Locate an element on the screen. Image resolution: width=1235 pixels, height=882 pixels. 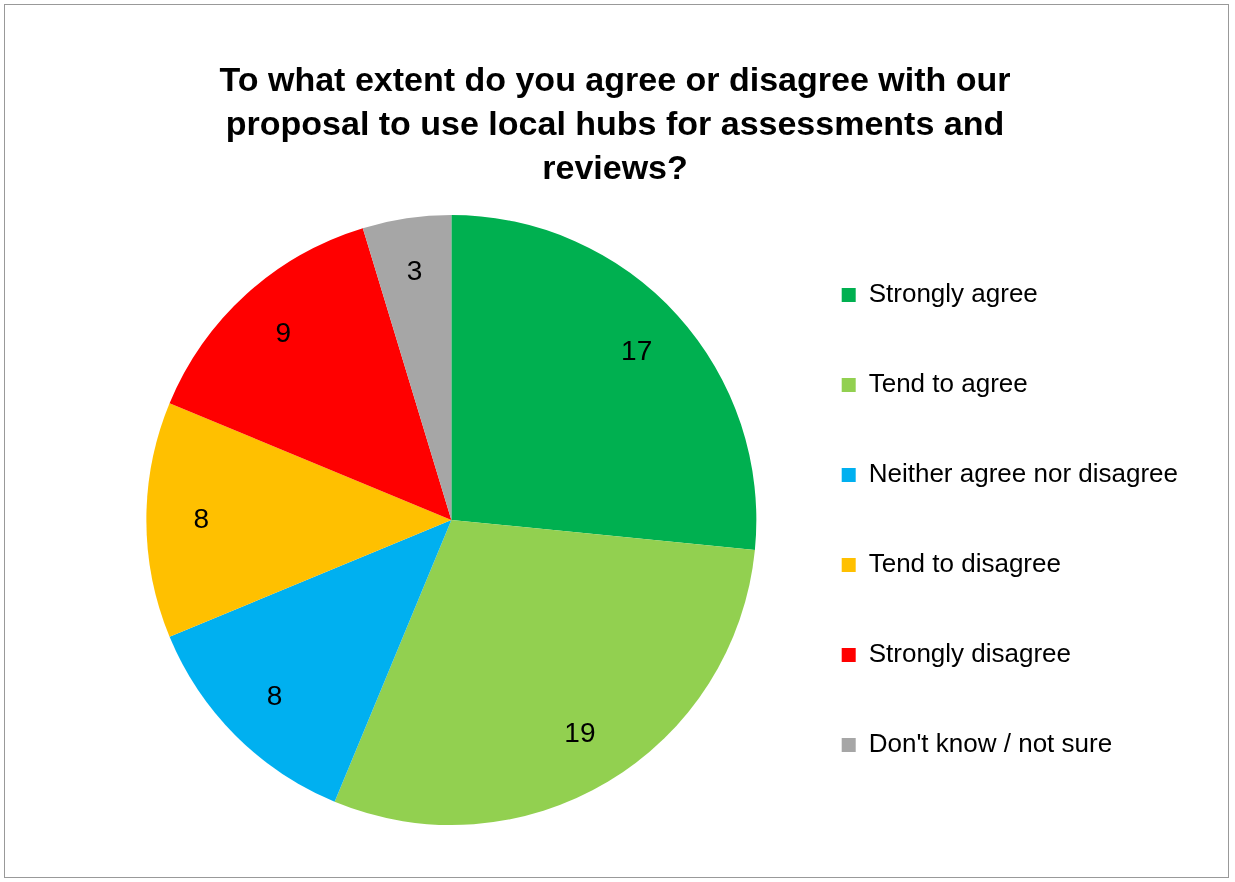
legend-label: Don't know / not sure is located at coordinates (990, 743).